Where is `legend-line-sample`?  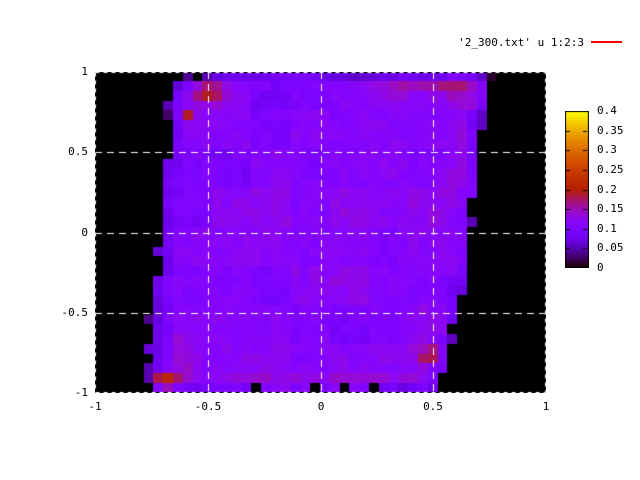 legend-line-sample is located at coordinates (606, 42).